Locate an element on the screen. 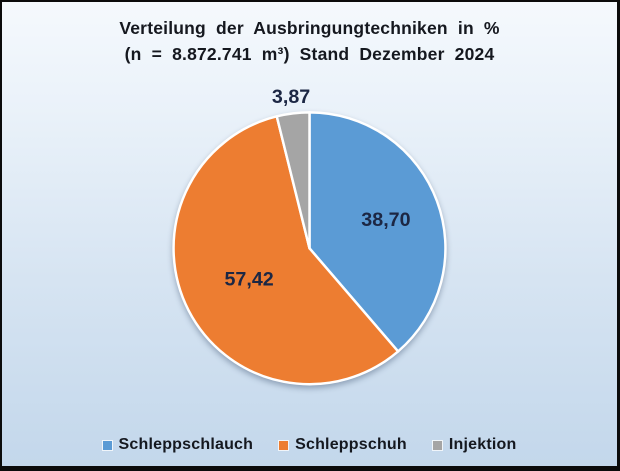 This screenshot has width=620, height=471. pie-slice-injektion is located at coordinates (293, 180).